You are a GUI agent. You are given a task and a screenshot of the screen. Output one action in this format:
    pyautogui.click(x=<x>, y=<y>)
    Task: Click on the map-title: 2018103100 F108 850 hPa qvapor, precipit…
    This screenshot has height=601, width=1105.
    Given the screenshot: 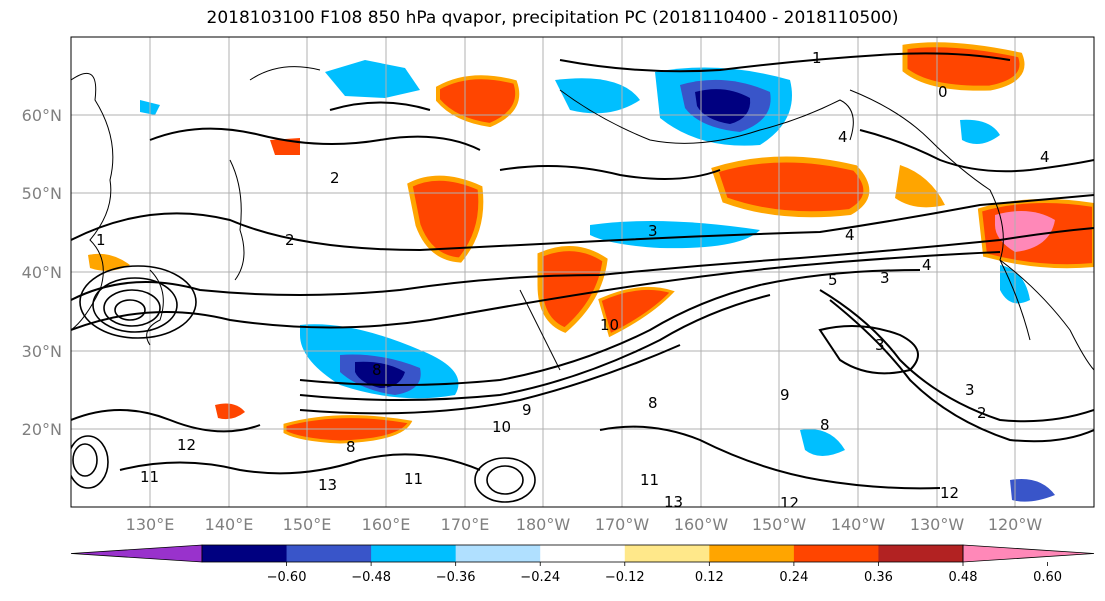 What is the action you would take?
    pyautogui.click(x=552, y=18)
    